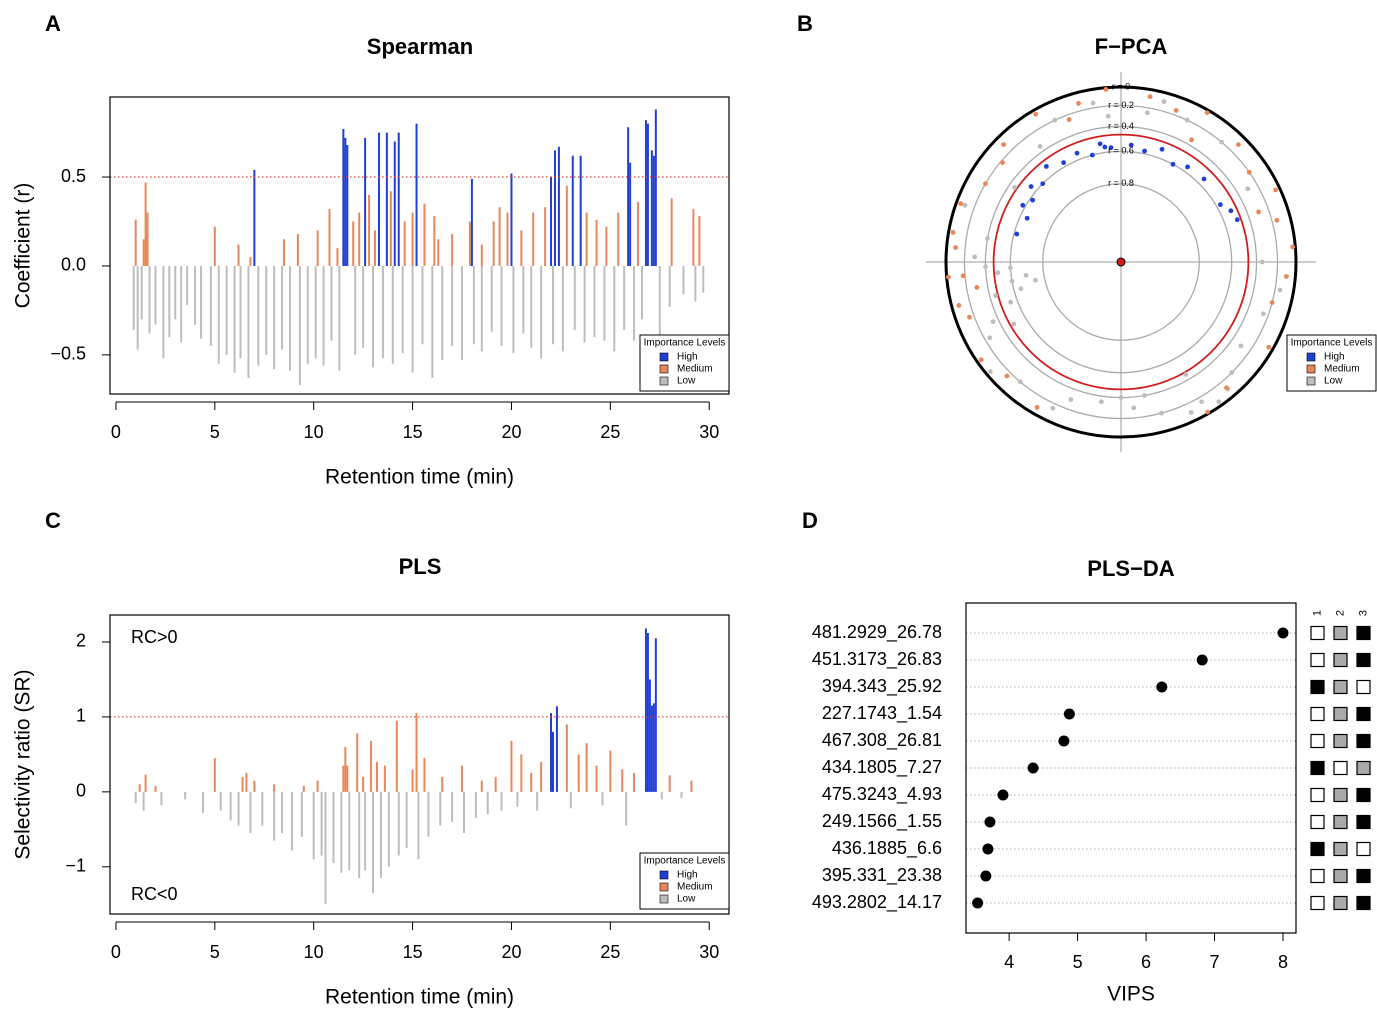  Describe the element at coordinates (1283, 962) in the screenshot. I see `x-tick-label: 8` at that location.